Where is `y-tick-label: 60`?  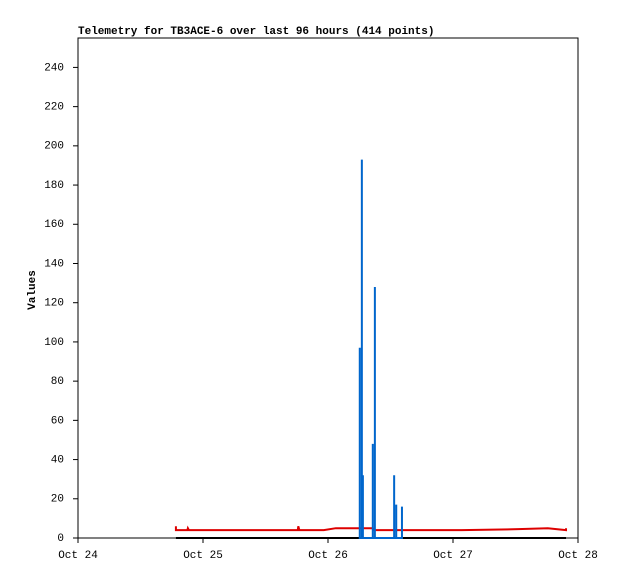 y-tick-label: 60 is located at coordinates (57, 421).